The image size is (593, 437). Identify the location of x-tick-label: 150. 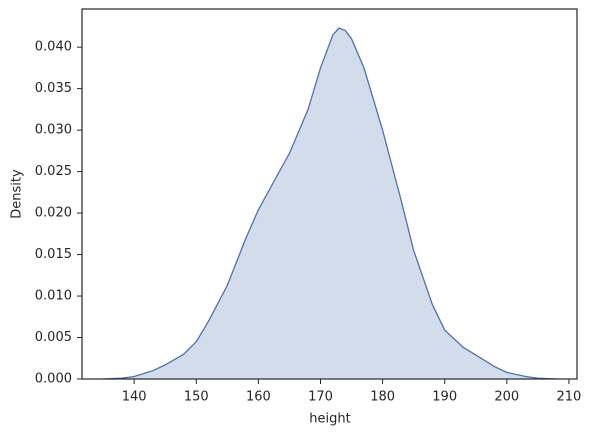
(196, 397).